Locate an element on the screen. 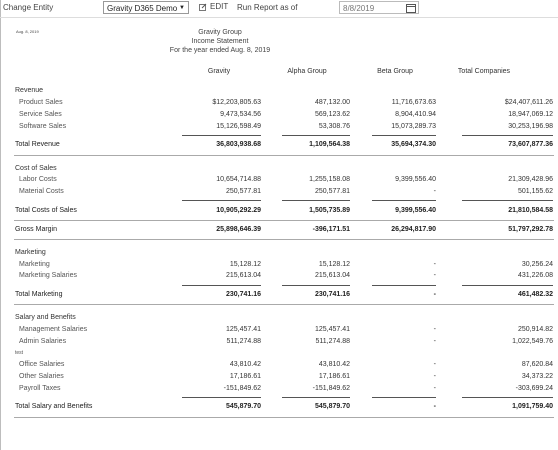 Image resolution: width=558 pixels, height=450 pixels. cell-beta: 15,073,289.73 is located at coordinates (413, 126).